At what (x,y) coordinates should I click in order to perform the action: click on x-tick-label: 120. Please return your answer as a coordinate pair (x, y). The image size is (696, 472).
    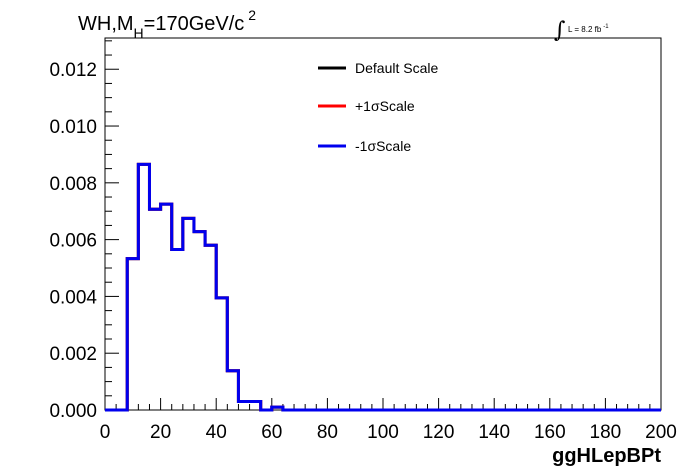
    Looking at the image, I should click on (439, 432).